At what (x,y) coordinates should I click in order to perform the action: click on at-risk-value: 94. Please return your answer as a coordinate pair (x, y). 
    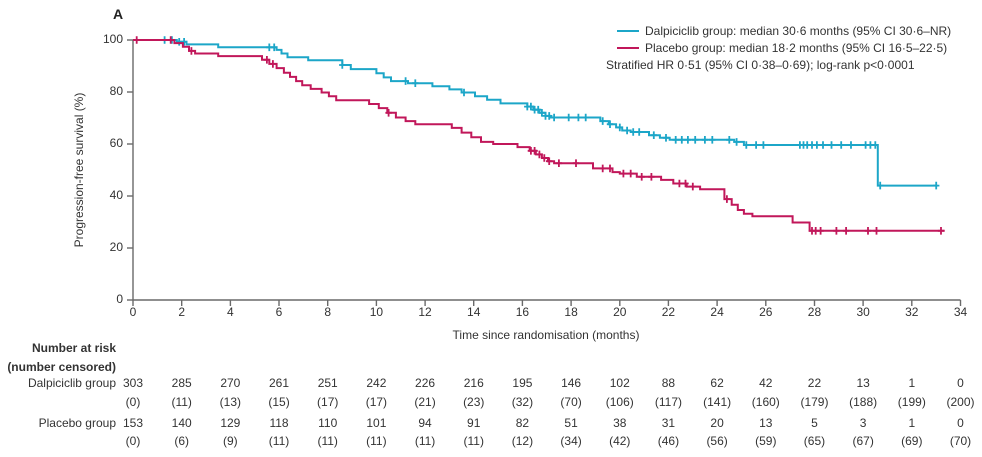
    Looking at the image, I should click on (425, 423).